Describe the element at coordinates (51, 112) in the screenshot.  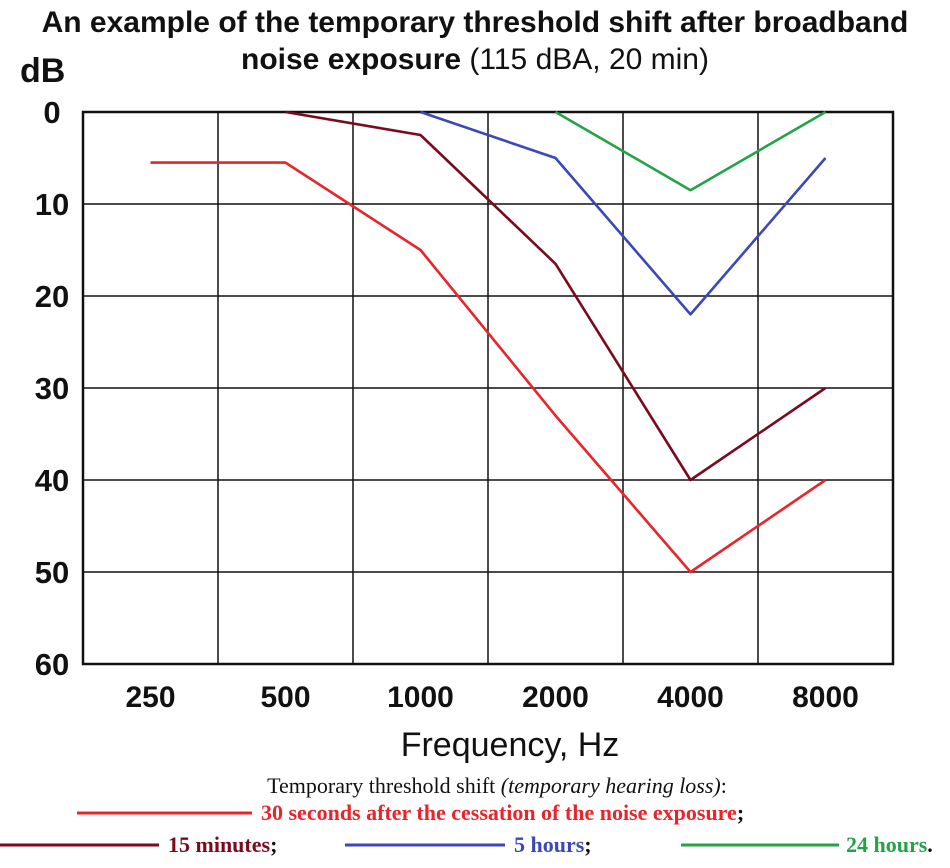
I see `y-tick-label: 0` at that location.